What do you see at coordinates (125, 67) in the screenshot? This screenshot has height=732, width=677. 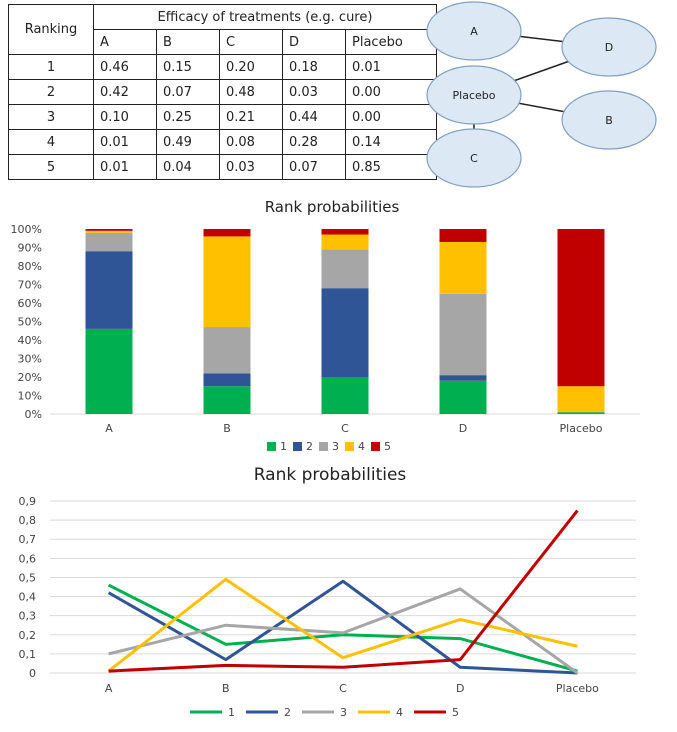 I see `probability-cell: 0.46` at bounding box center [125, 67].